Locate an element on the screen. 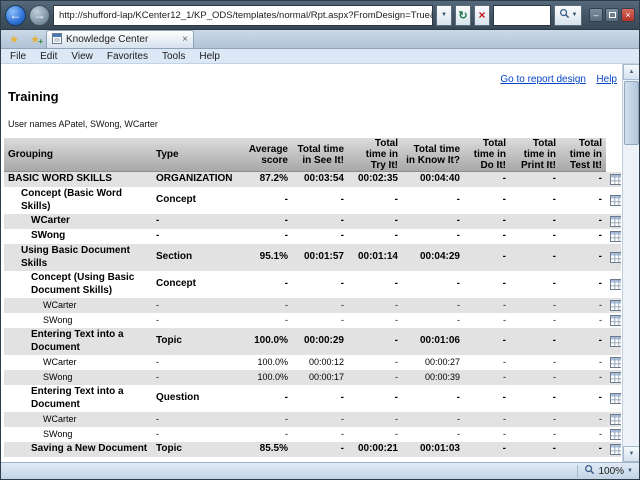 This screenshot has height=480, width=640. value-cell: 87.2% is located at coordinates (273, 179).